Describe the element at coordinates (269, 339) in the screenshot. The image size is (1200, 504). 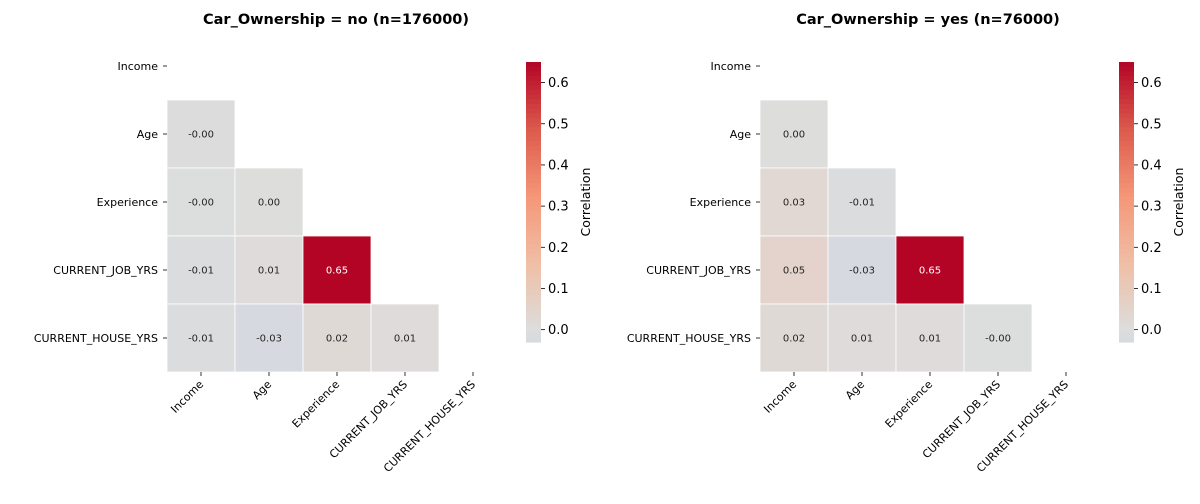
I see `cell-value-label: -0.03` at that location.